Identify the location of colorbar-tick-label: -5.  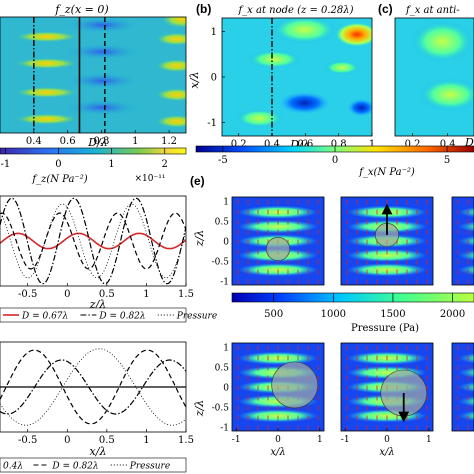
(223, 160).